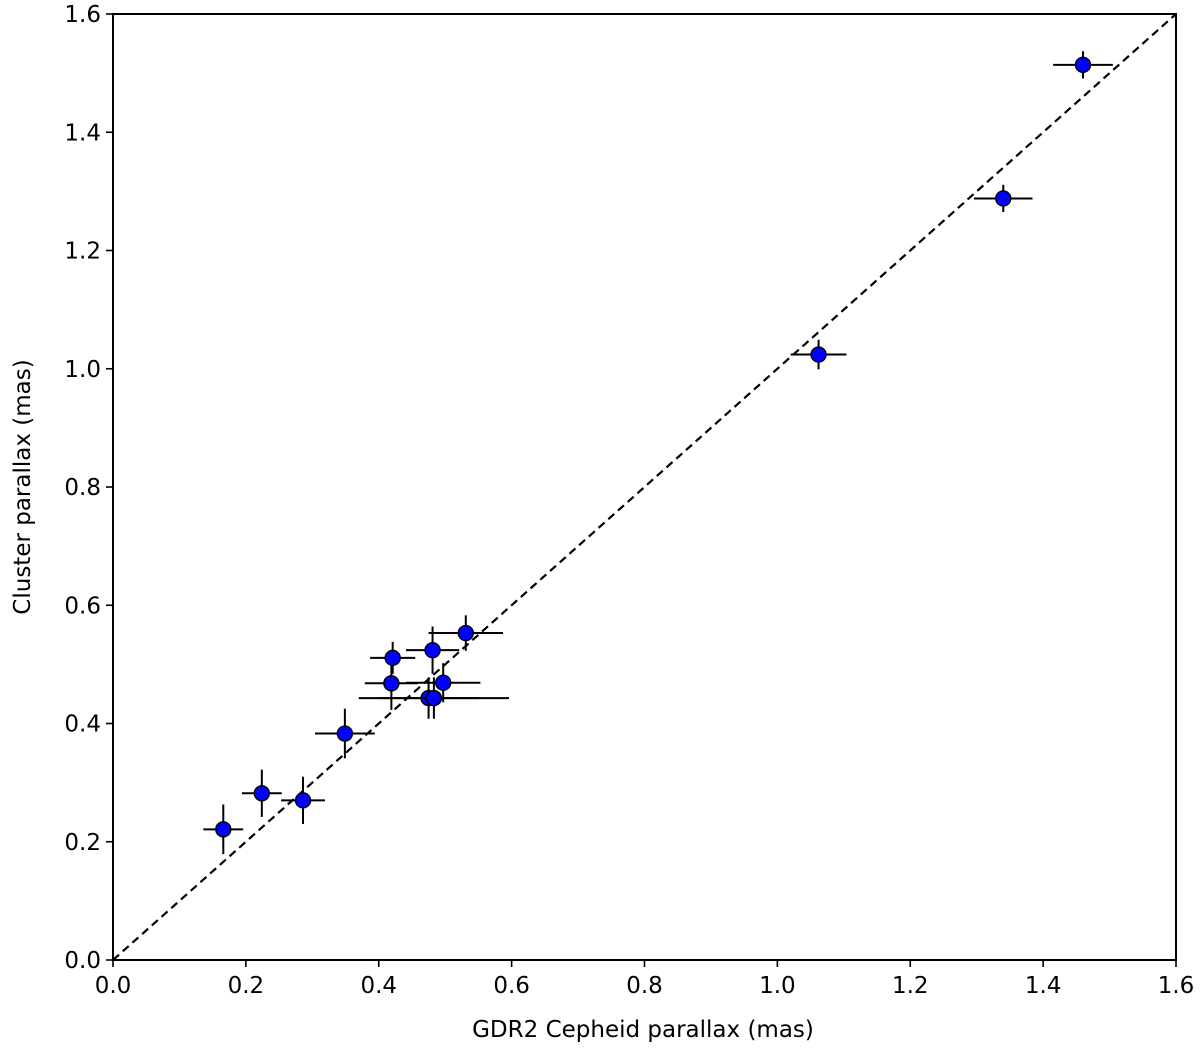 Image resolution: width=1200 pixels, height=1052 pixels. Describe the element at coordinates (82, 843) in the screenshot. I see `y-tick-label: 0.2` at that location.